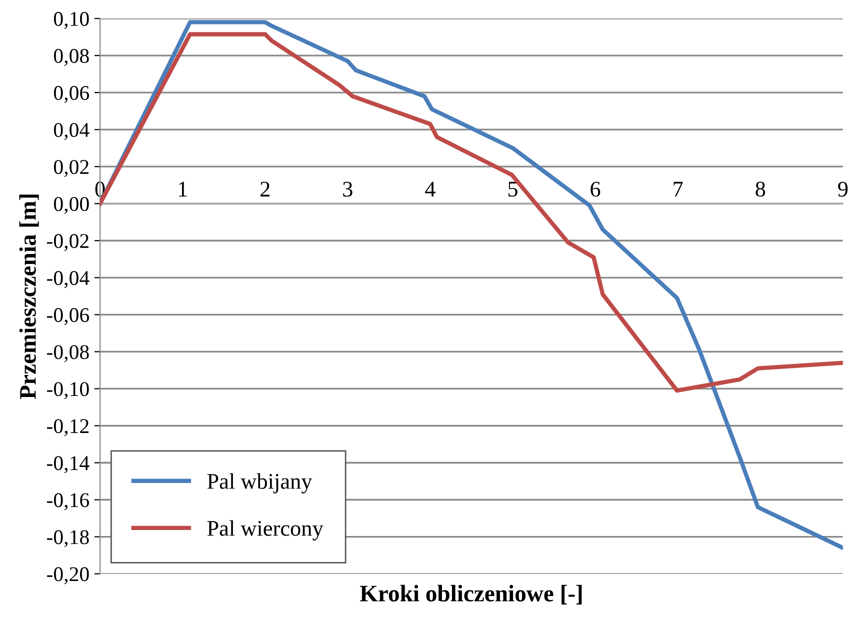 Image resolution: width=848 pixels, height=617 pixels. I want to click on y-tick-label: -0,18, so click(68, 539).